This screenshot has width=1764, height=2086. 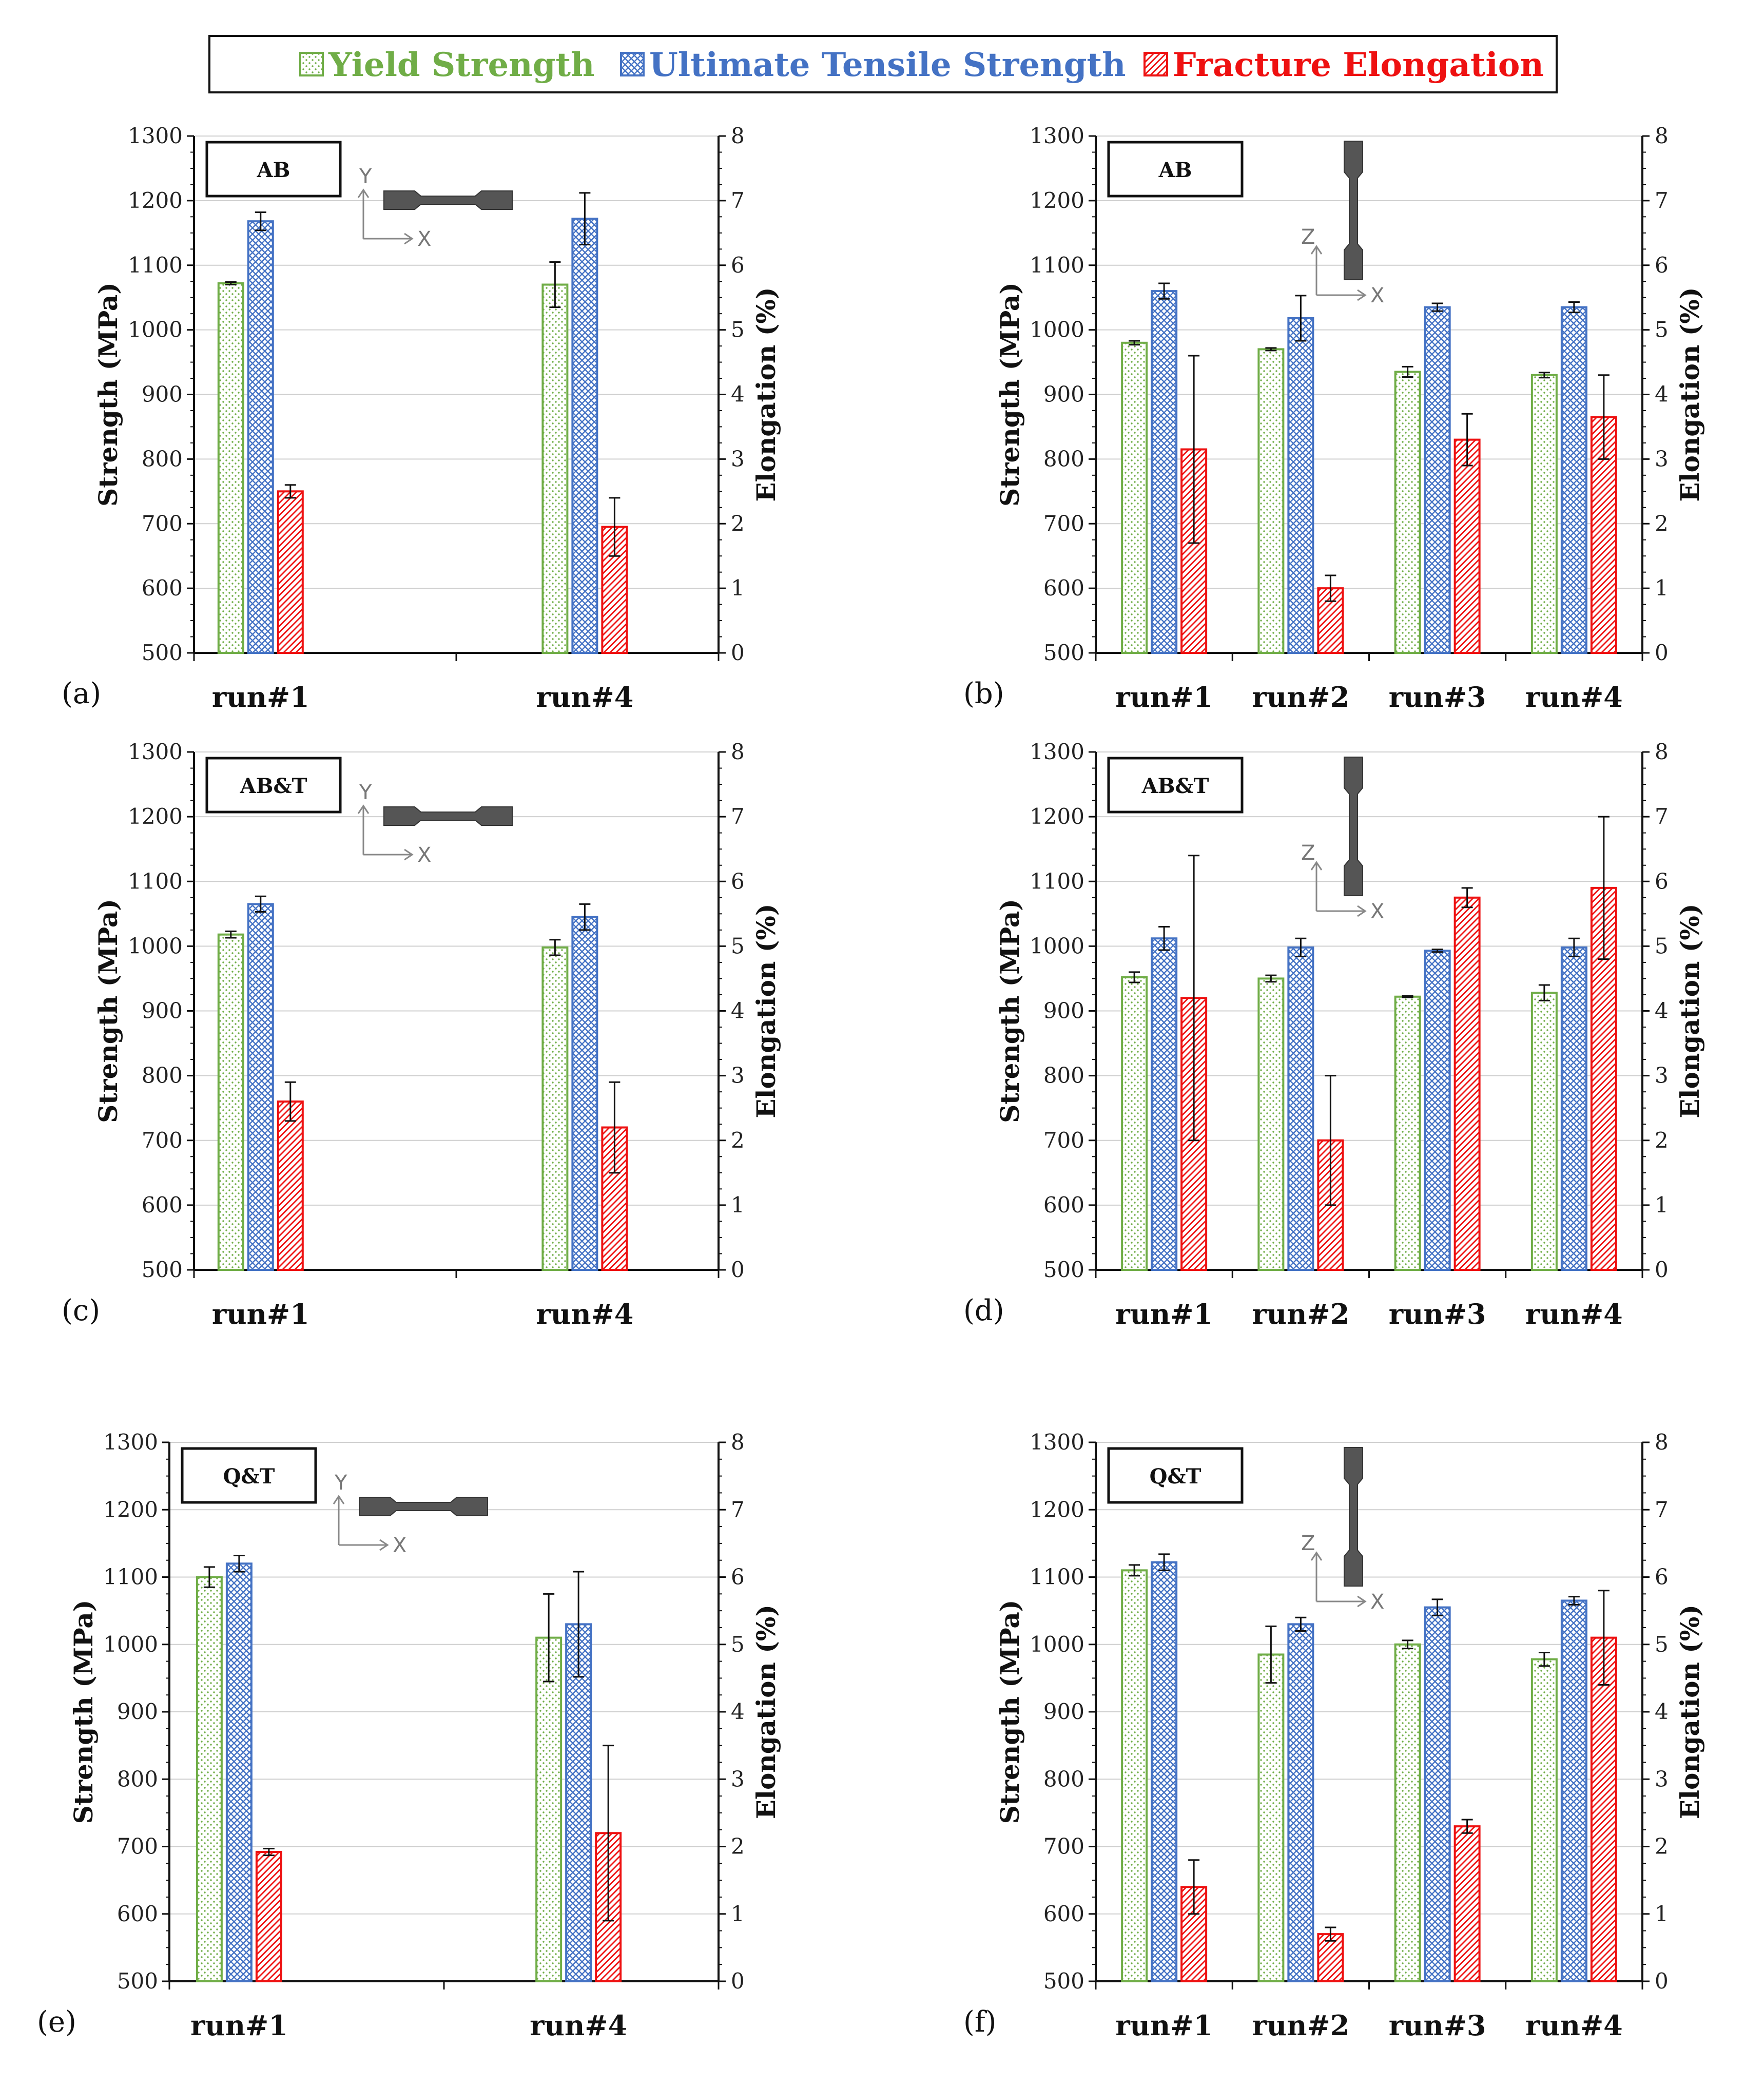 I want to click on y2-tick-label: 3, so click(x=1662, y=1778).